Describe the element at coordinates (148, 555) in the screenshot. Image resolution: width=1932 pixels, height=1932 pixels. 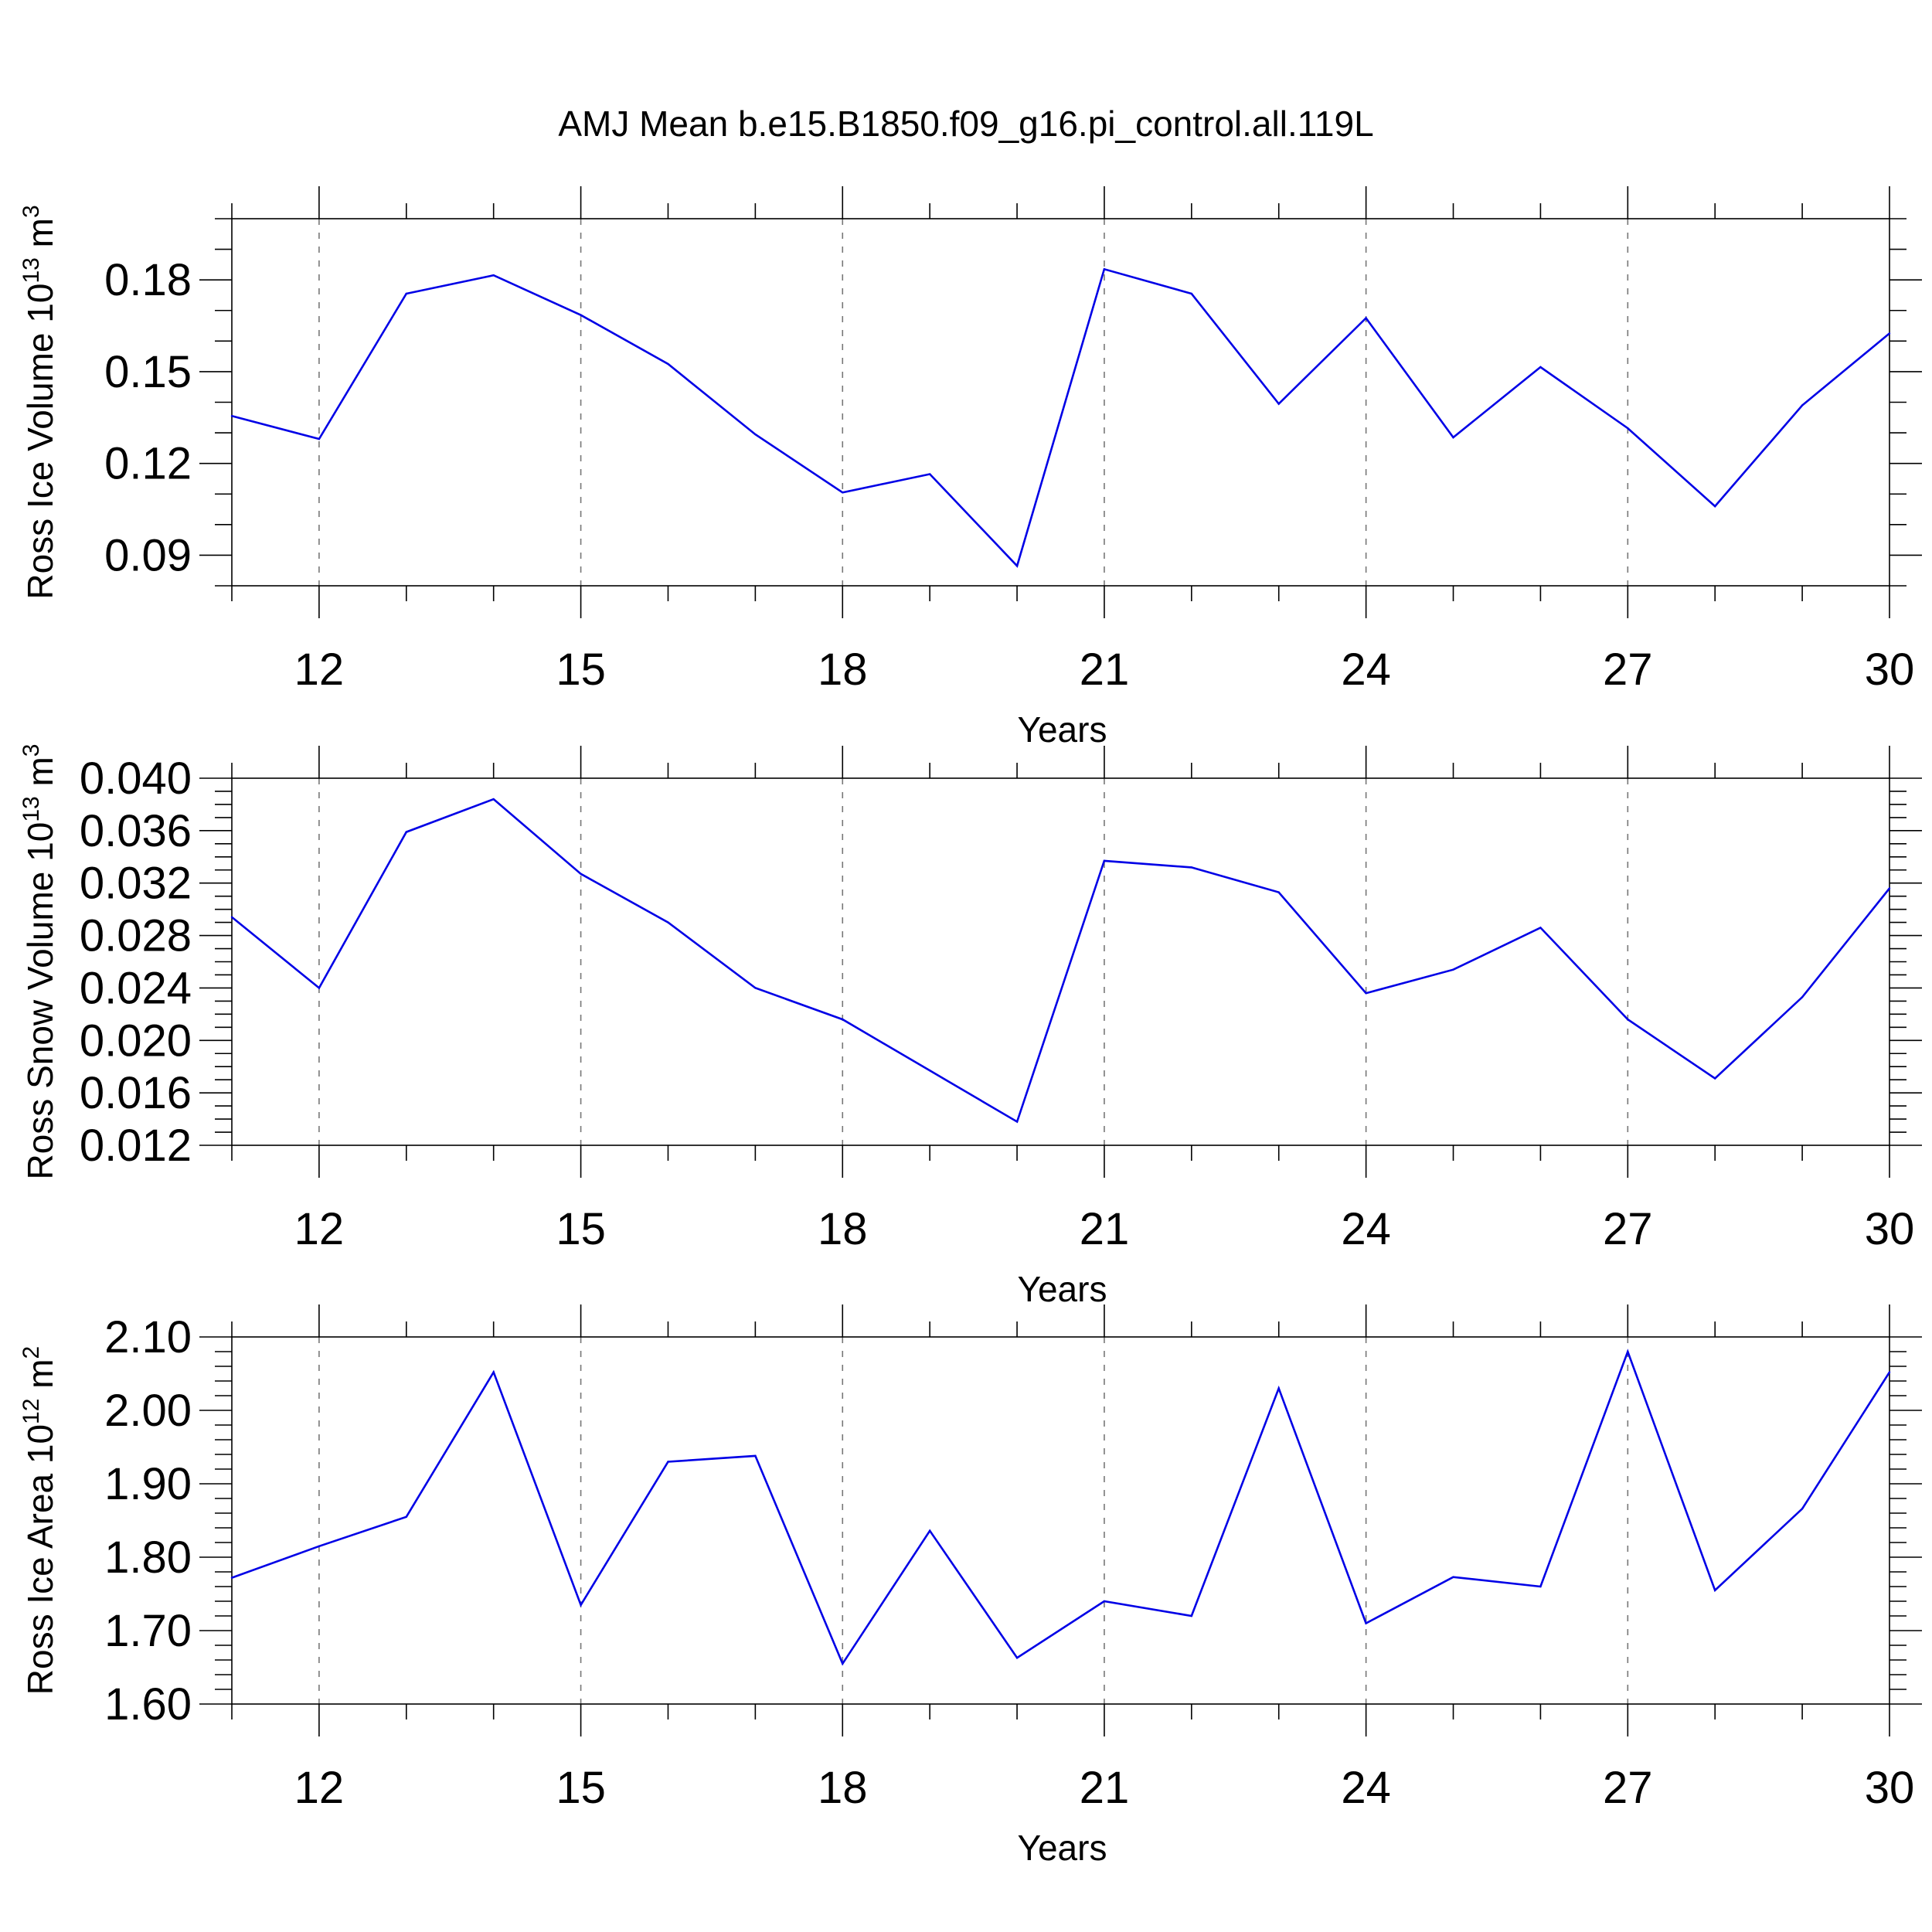
I see `y-tick-label: 0.09` at that location.